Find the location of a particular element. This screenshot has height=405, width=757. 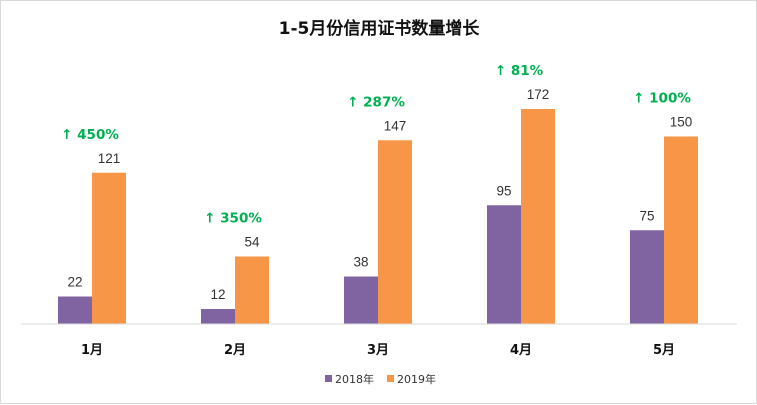

data-label-series2-4: 172 is located at coordinates (538, 94).